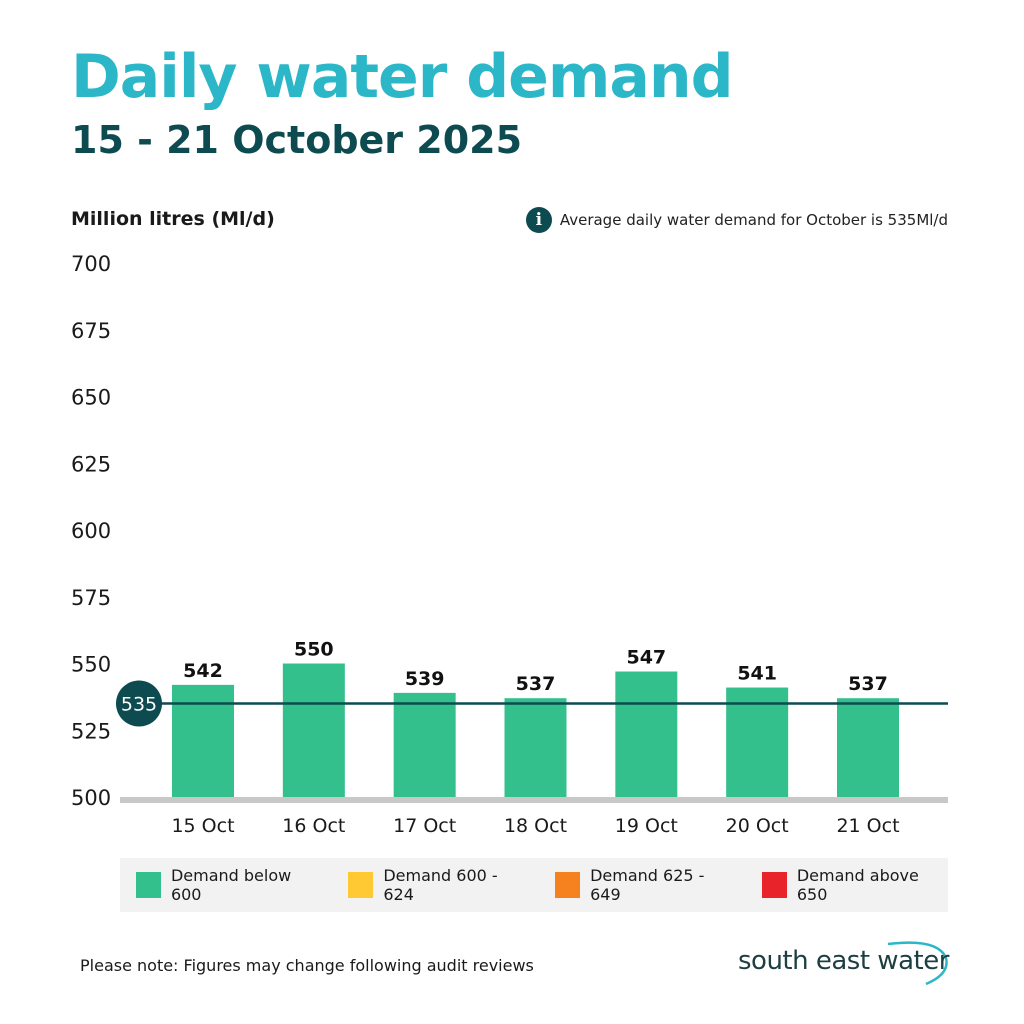 The width and height of the screenshot is (1024, 1024). Describe the element at coordinates (91, 598) in the screenshot. I see `y-tick-label: 575` at that location.